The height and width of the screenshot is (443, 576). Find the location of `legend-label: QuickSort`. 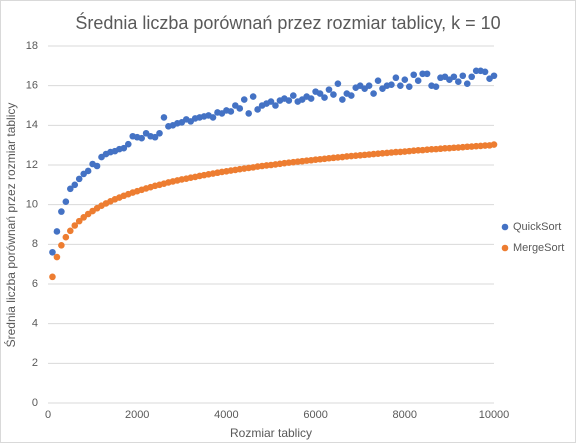

legend-label: QuickSort is located at coordinates (537, 227).